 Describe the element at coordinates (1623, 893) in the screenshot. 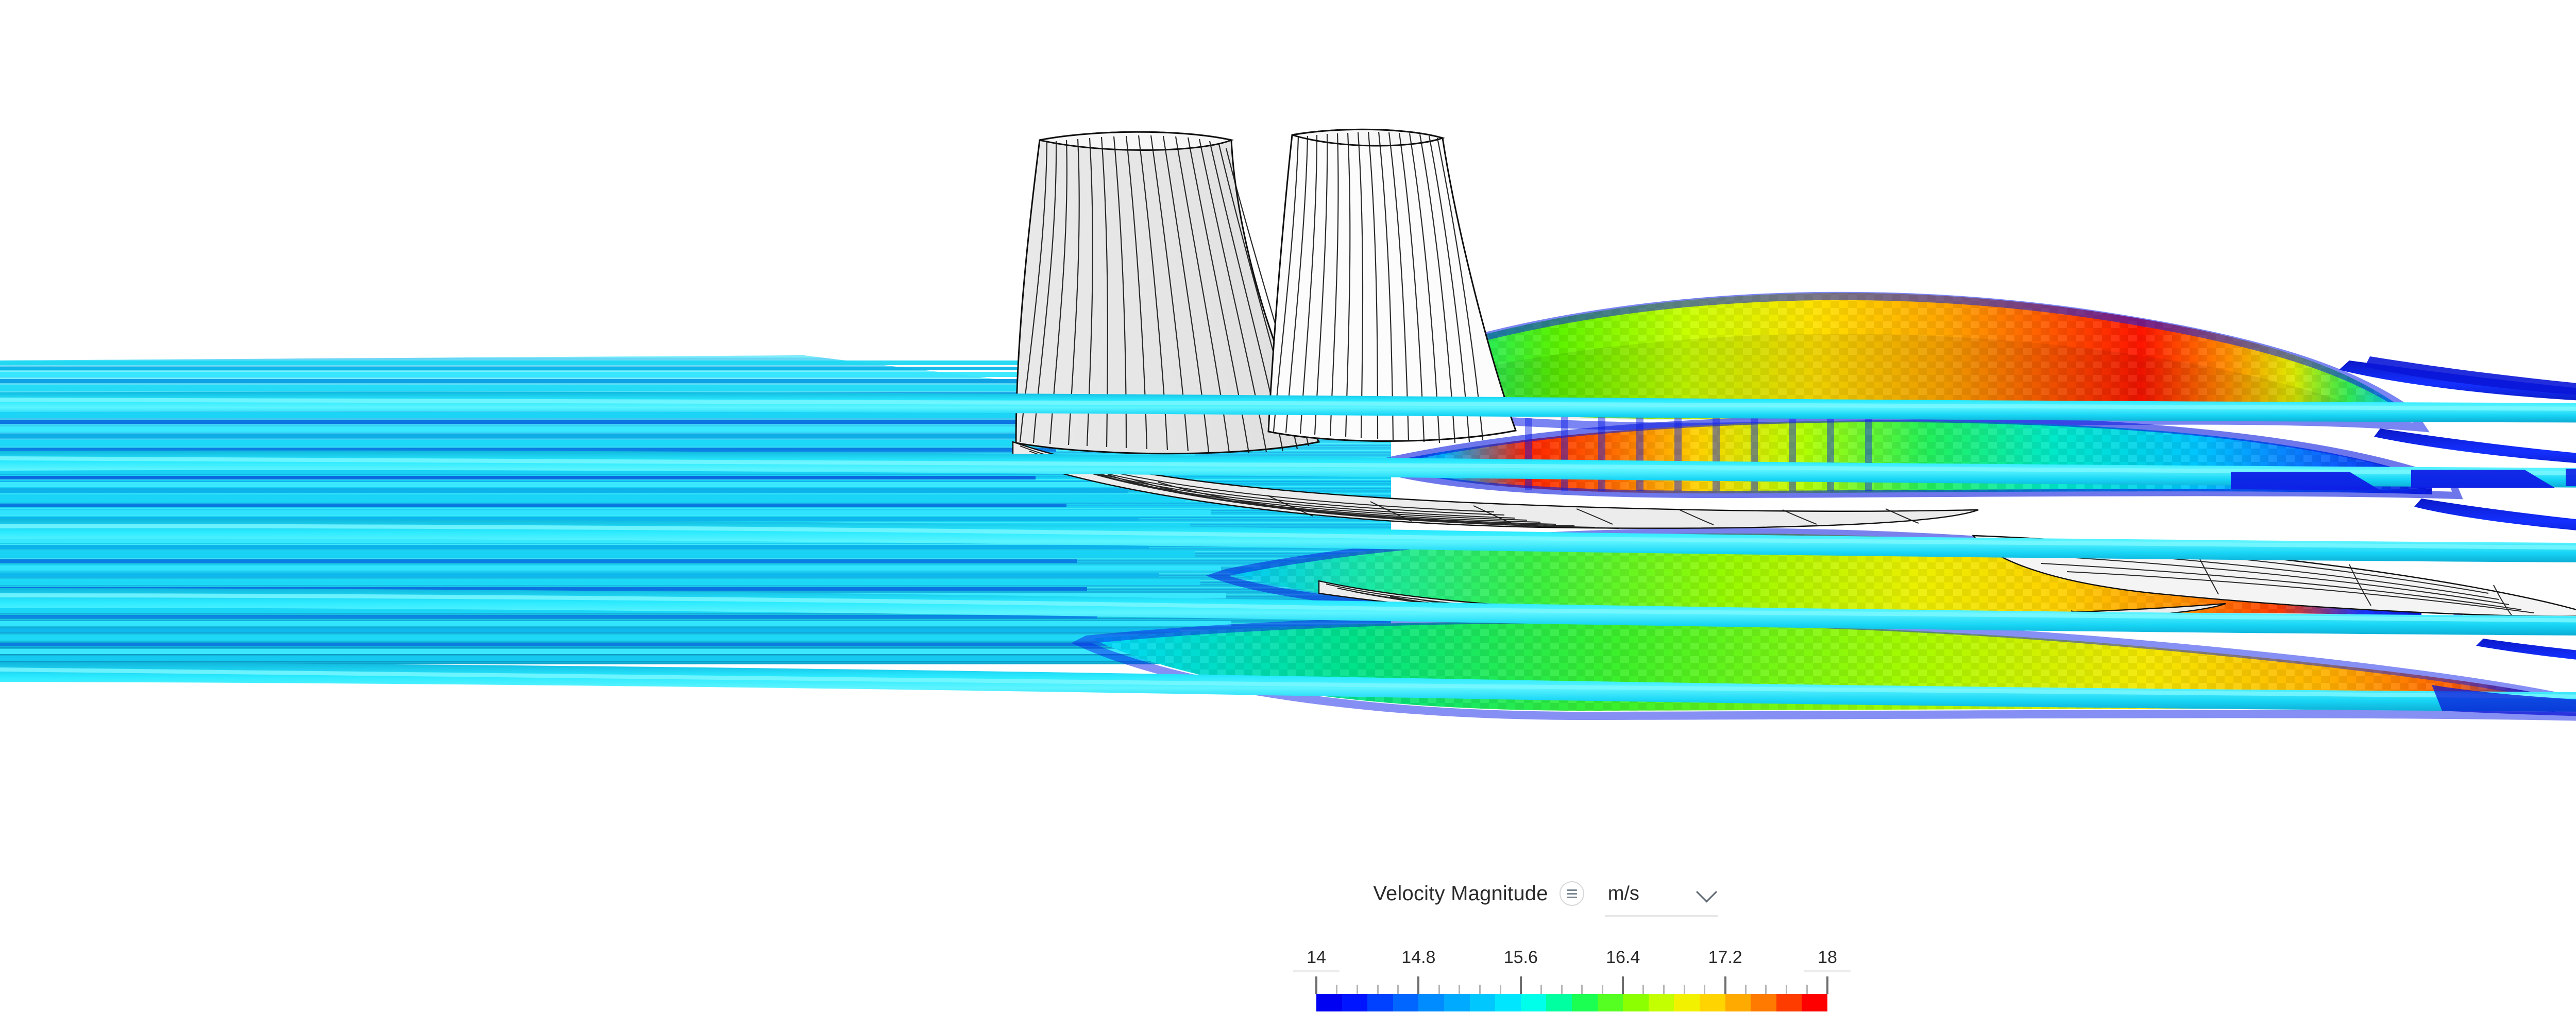

I see `unit-value: m/s` at that location.